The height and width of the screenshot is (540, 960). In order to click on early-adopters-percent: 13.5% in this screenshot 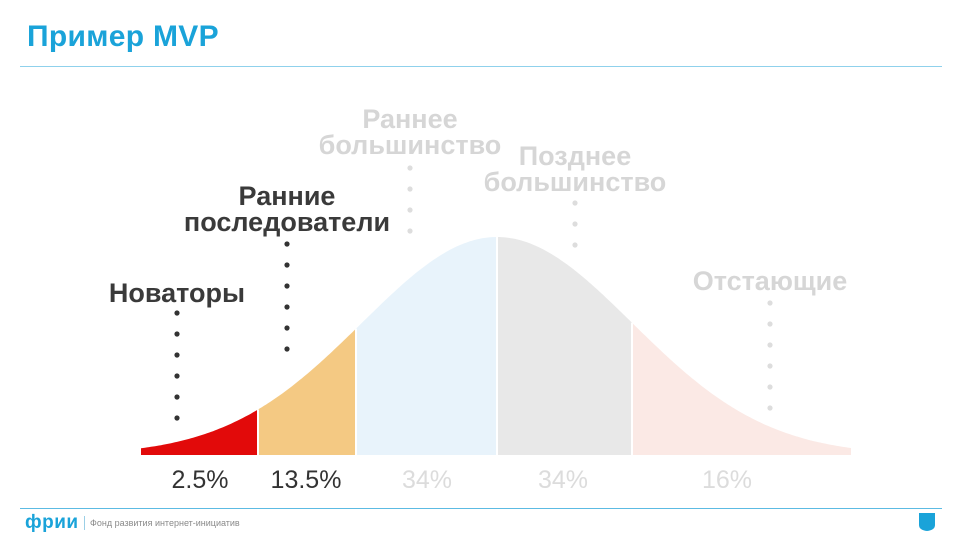, I will do `click(306, 480)`.